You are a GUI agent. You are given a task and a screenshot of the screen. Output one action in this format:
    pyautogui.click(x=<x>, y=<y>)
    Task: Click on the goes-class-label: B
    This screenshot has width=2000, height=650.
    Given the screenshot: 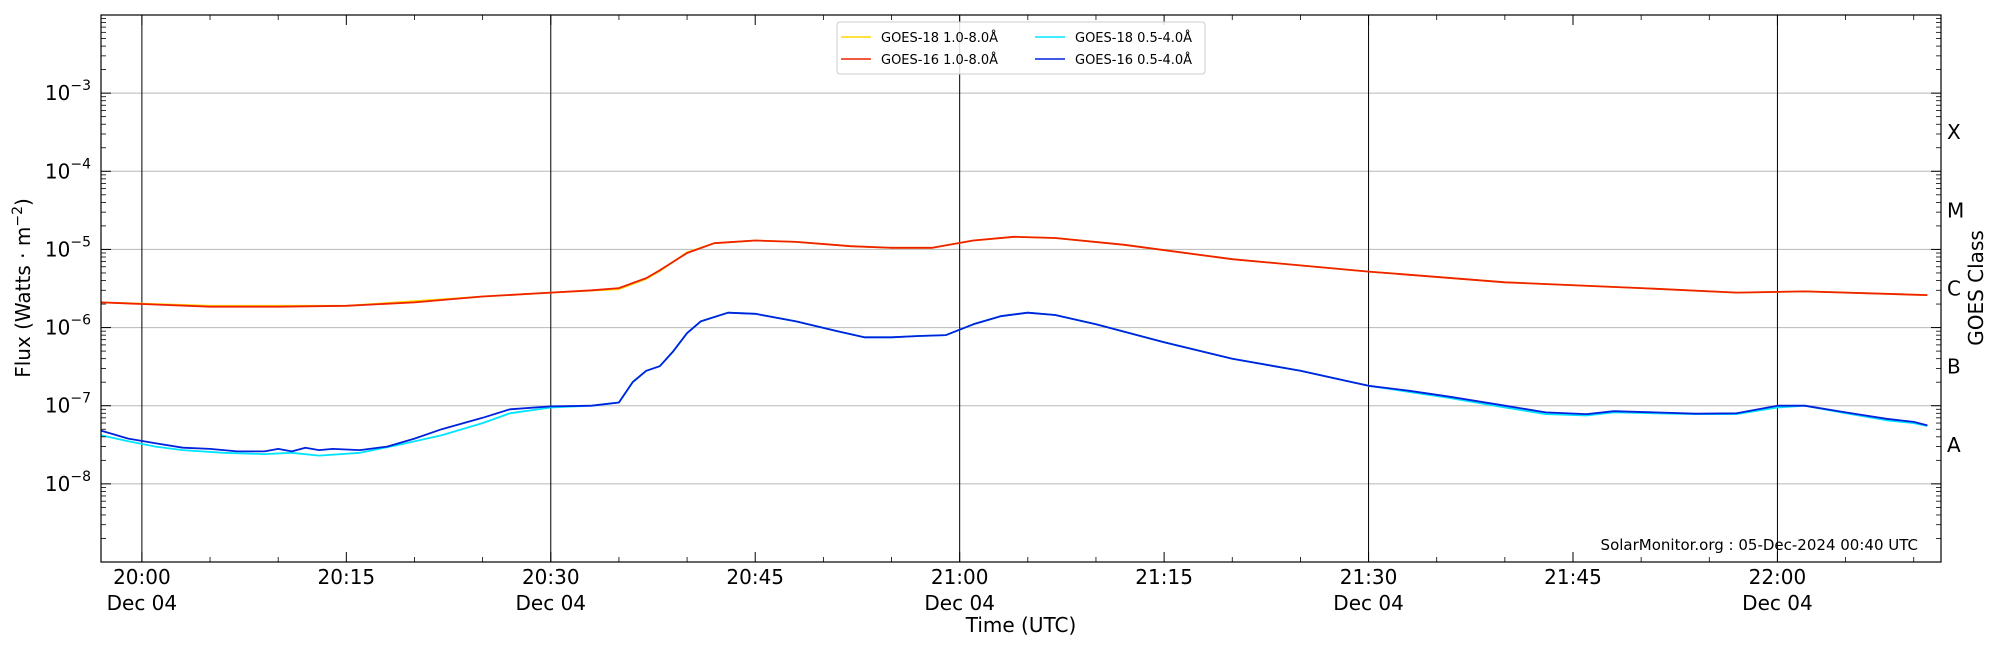 What is the action you would take?
    pyautogui.click(x=1954, y=367)
    